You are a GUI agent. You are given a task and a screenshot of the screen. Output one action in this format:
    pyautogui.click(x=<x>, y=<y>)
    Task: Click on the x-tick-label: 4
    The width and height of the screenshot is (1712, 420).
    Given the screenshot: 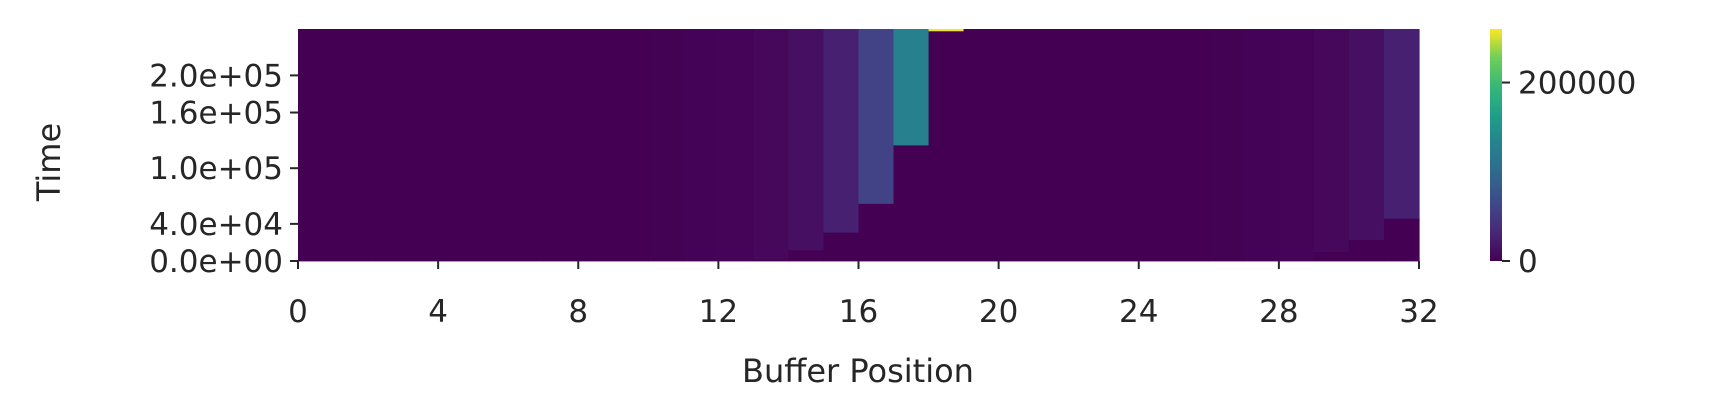 What is the action you would take?
    pyautogui.click(x=438, y=312)
    